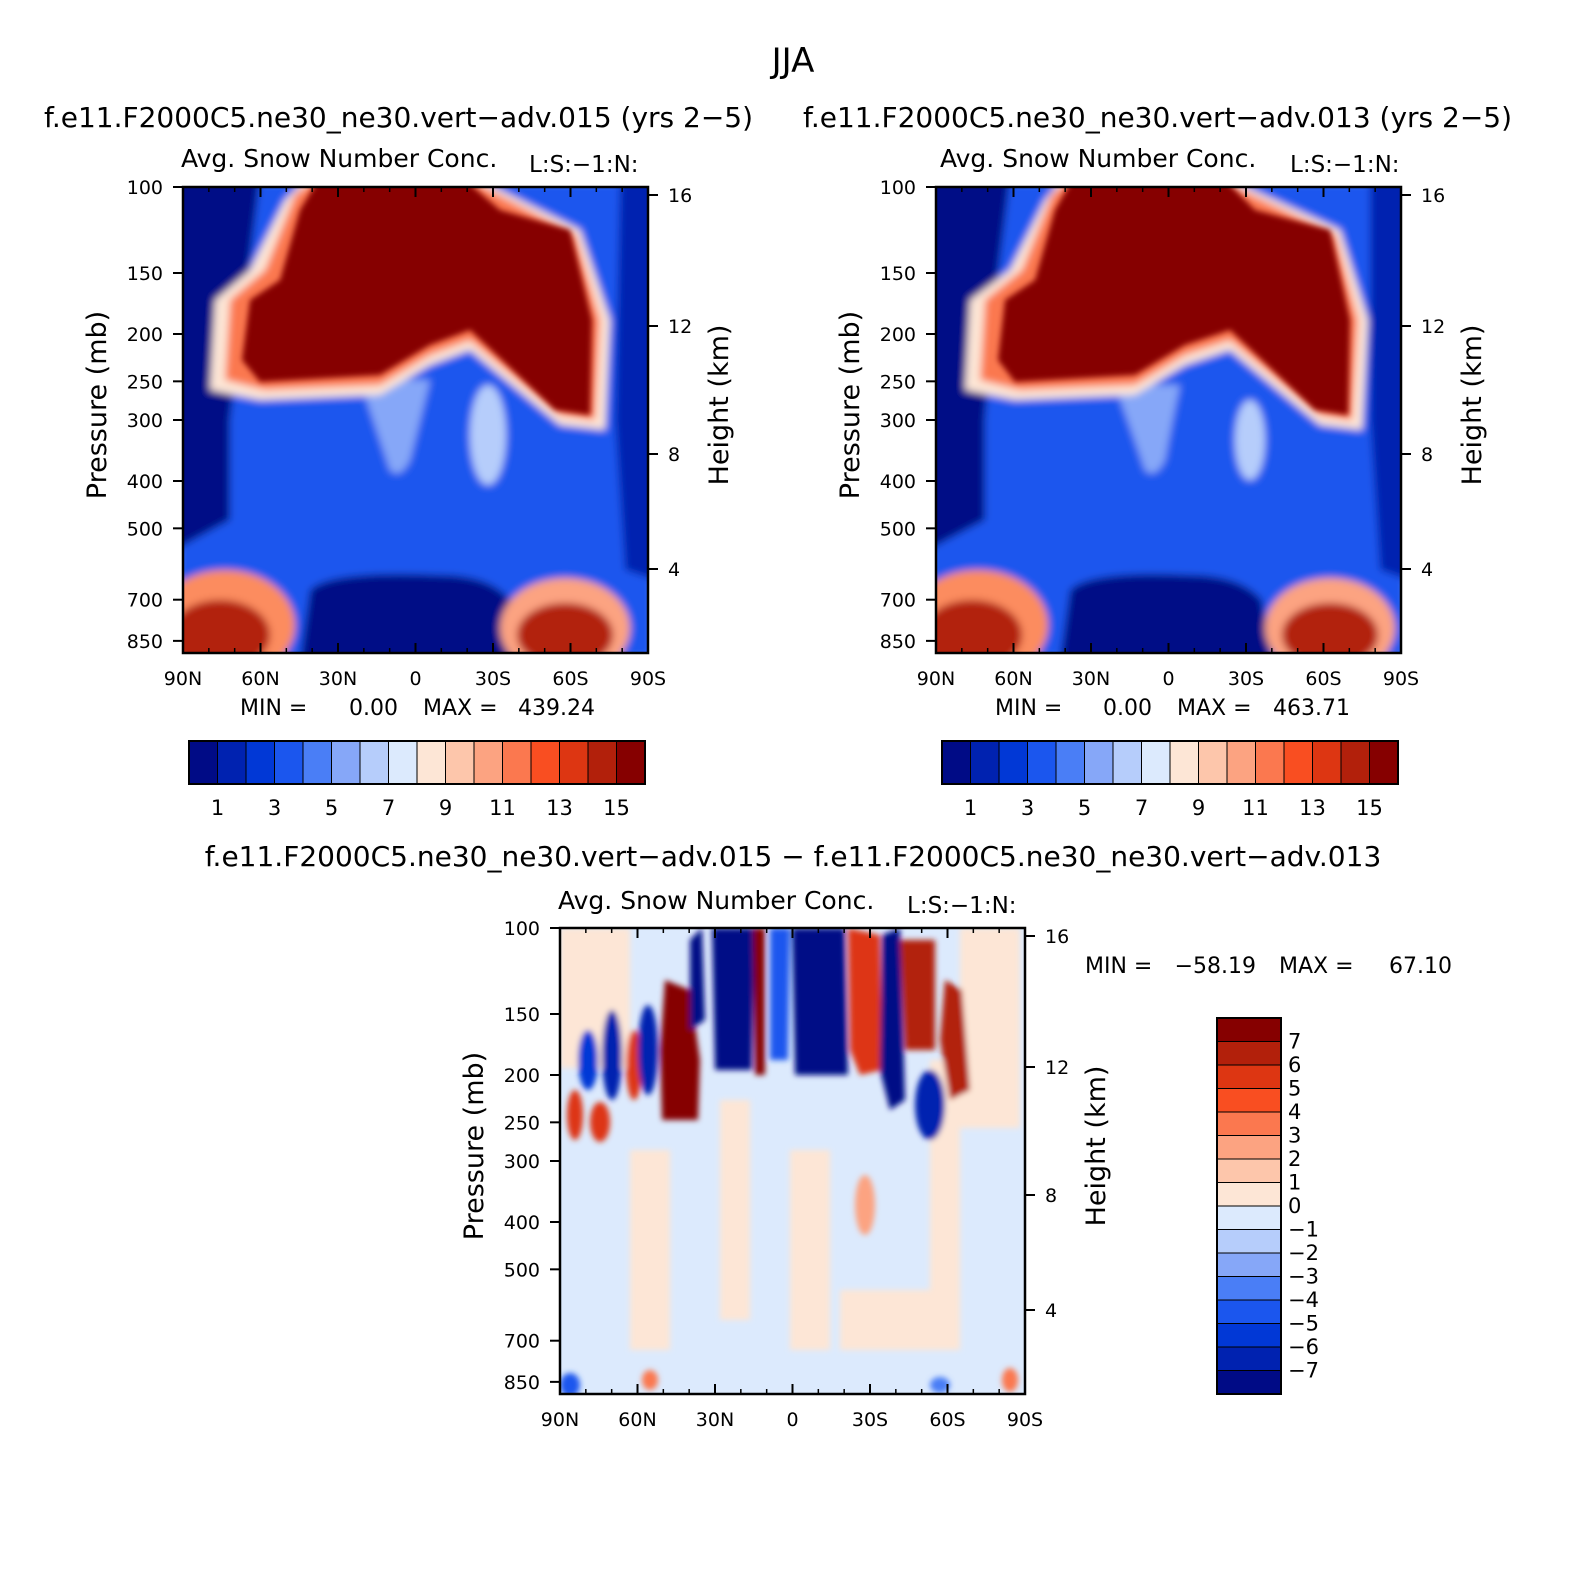 This screenshot has width=1591, height=1591. I want to click on colorbar-label: 0, so click(1294, 1206).